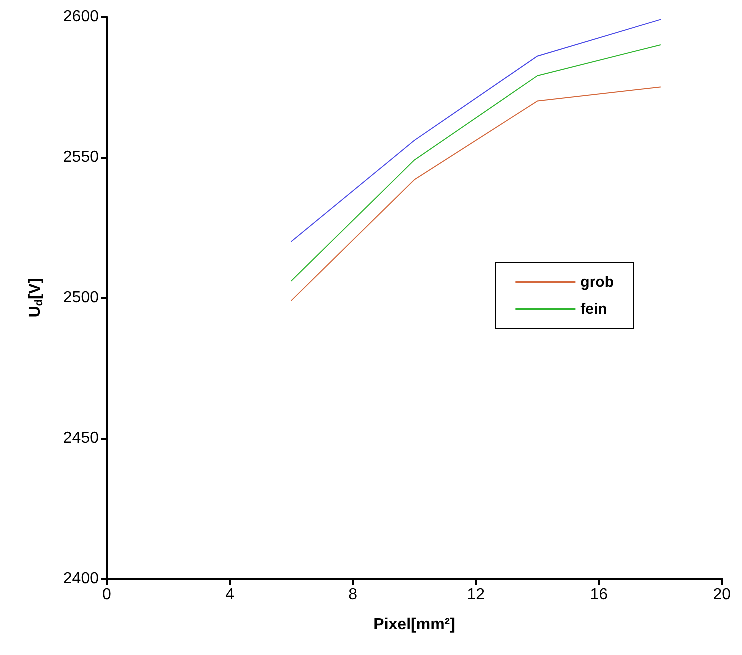 Image resolution: width=742 pixels, height=655 pixels. What do you see at coordinates (353, 595) in the screenshot?
I see `x-tick-label: 8` at bounding box center [353, 595].